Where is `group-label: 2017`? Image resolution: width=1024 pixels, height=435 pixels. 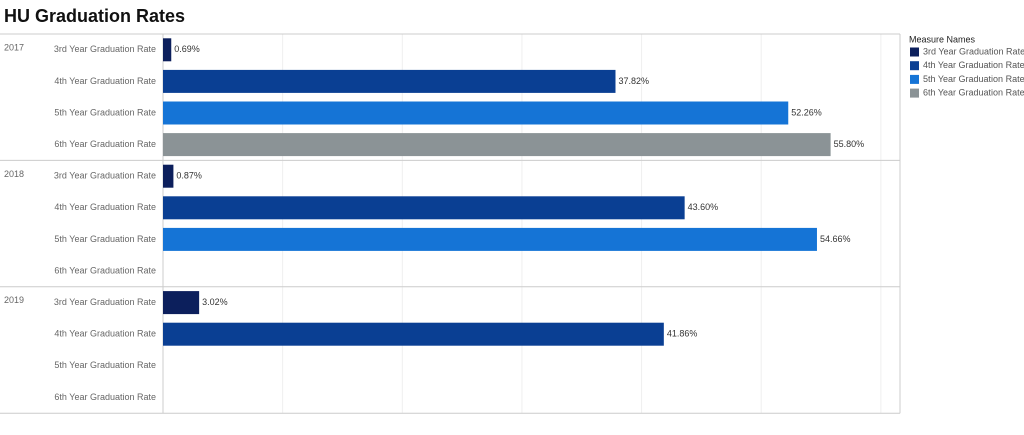 group-label: 2017 is located at coordinates (14, 47).